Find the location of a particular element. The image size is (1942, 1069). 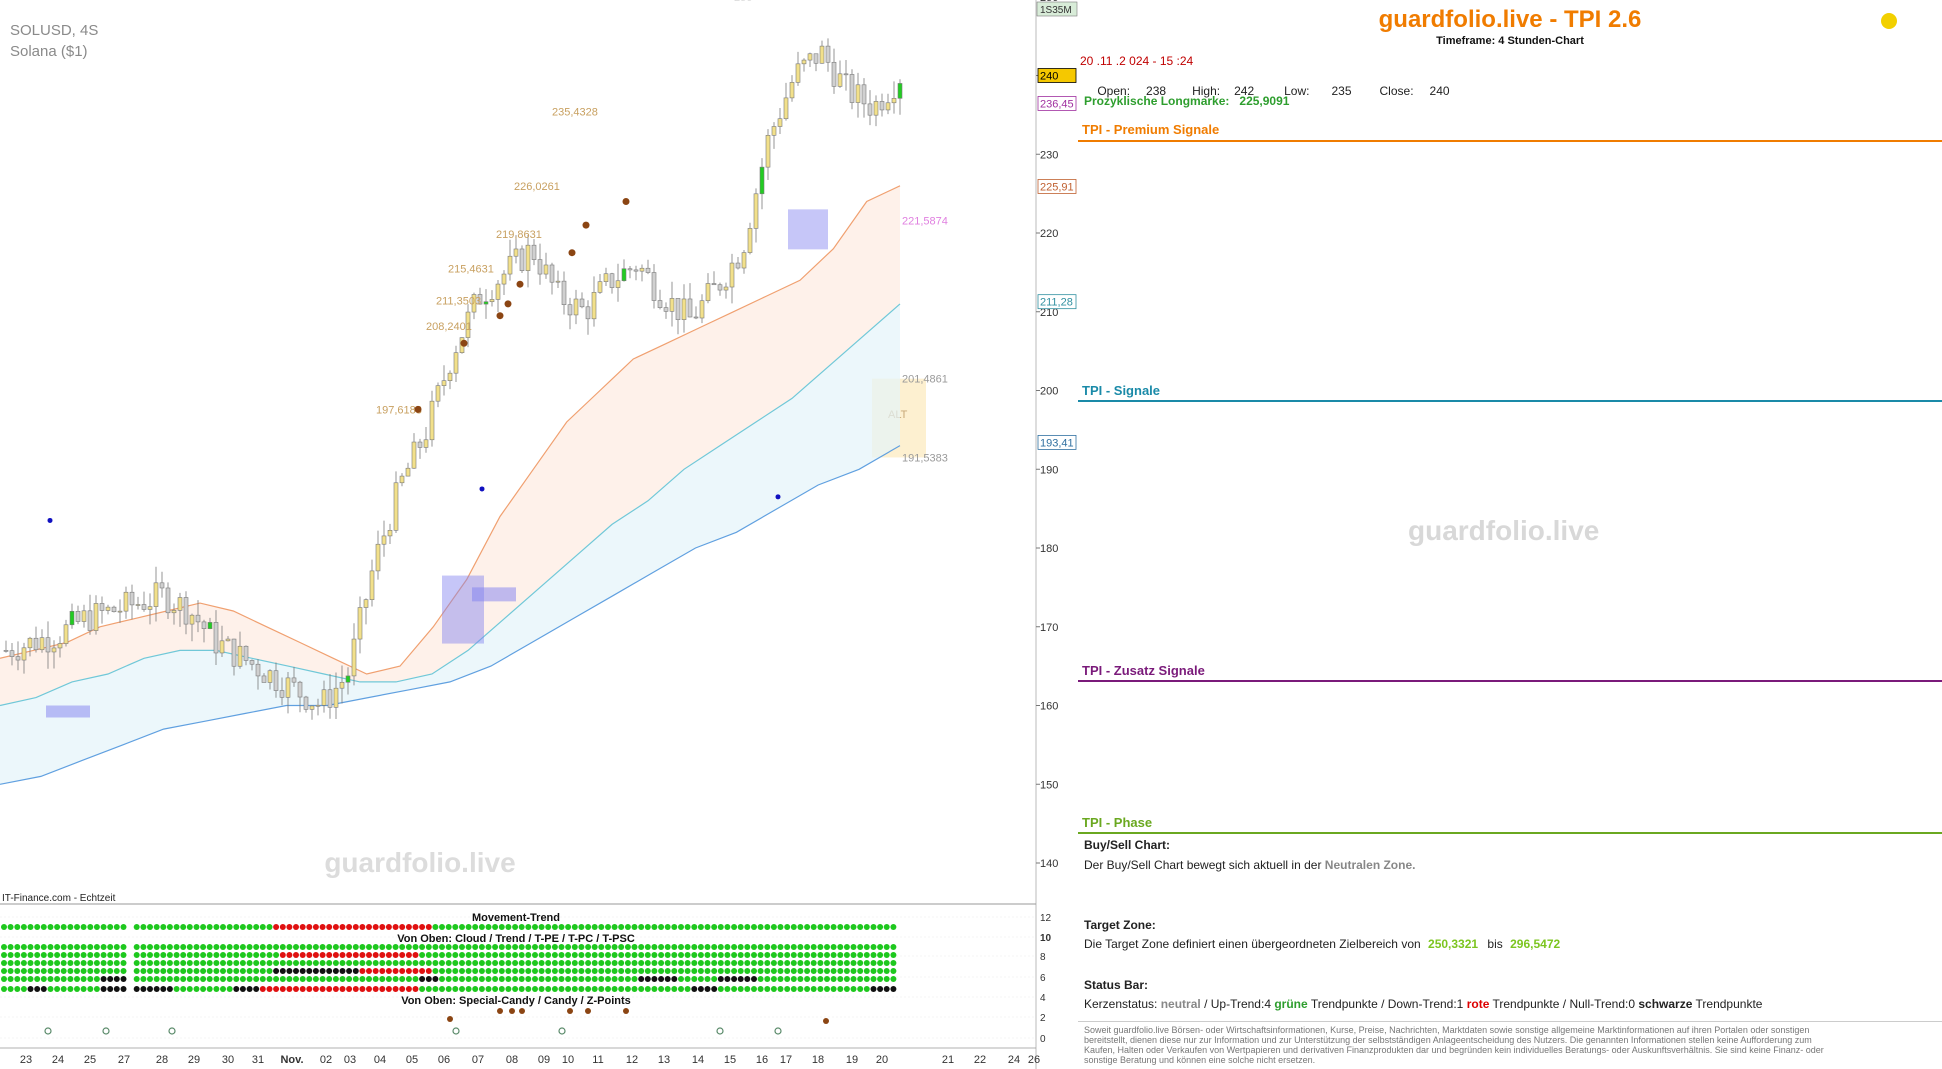

sub-axis-label: 2 is located at coordinates (1043, 1018).